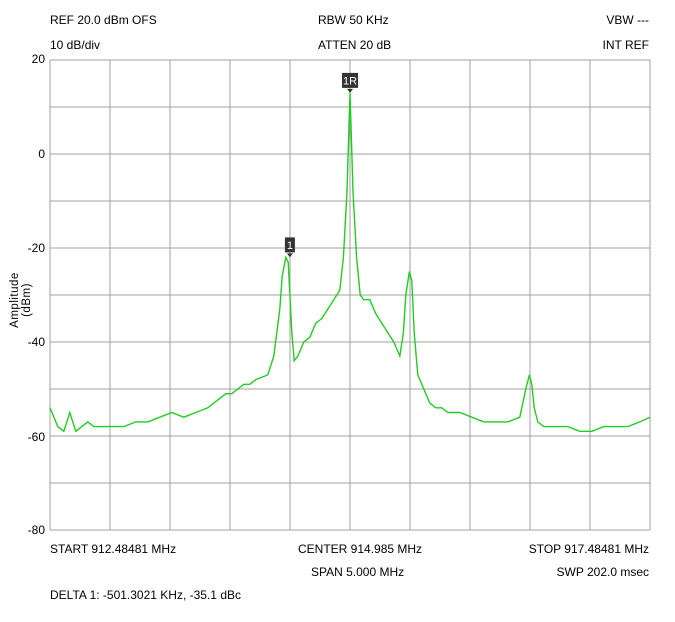 This screenshot has width=675, height=622. I want to click on y-tick-label: -40, so click(36, 342).